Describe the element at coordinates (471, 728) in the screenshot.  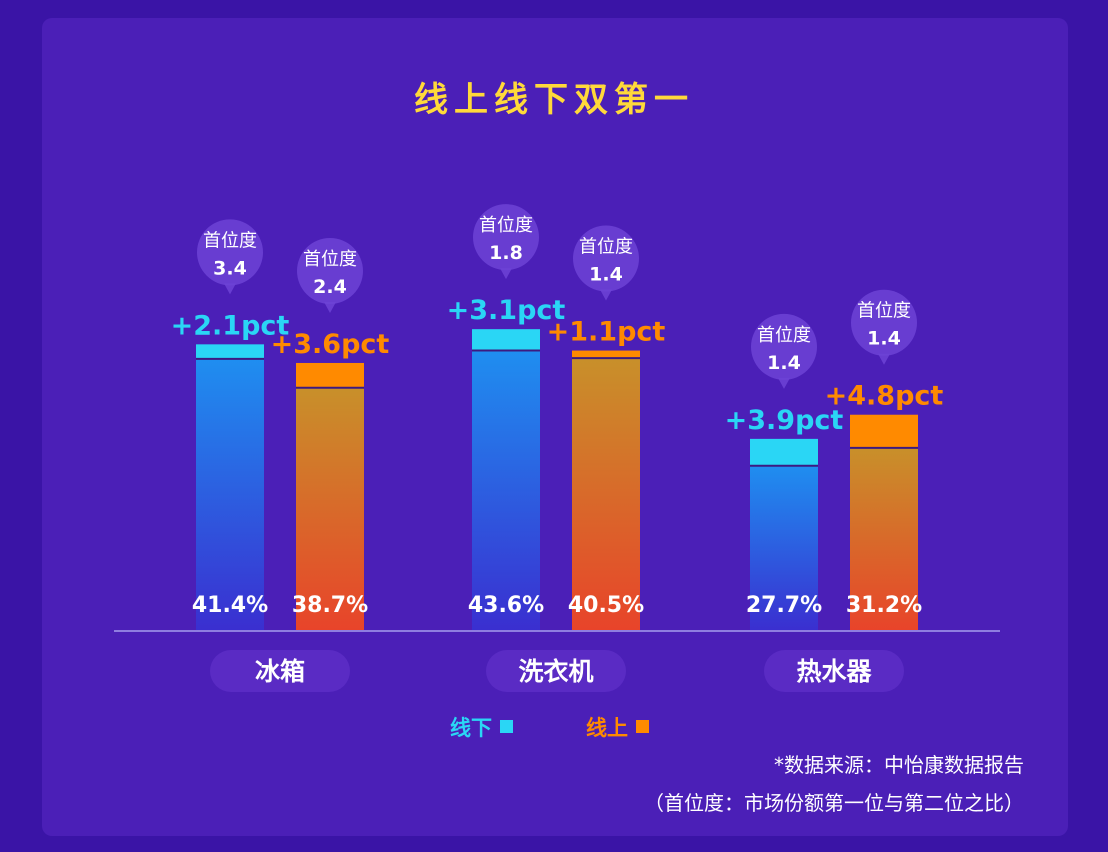
I see `legend-offline-label: 线下` at that location.